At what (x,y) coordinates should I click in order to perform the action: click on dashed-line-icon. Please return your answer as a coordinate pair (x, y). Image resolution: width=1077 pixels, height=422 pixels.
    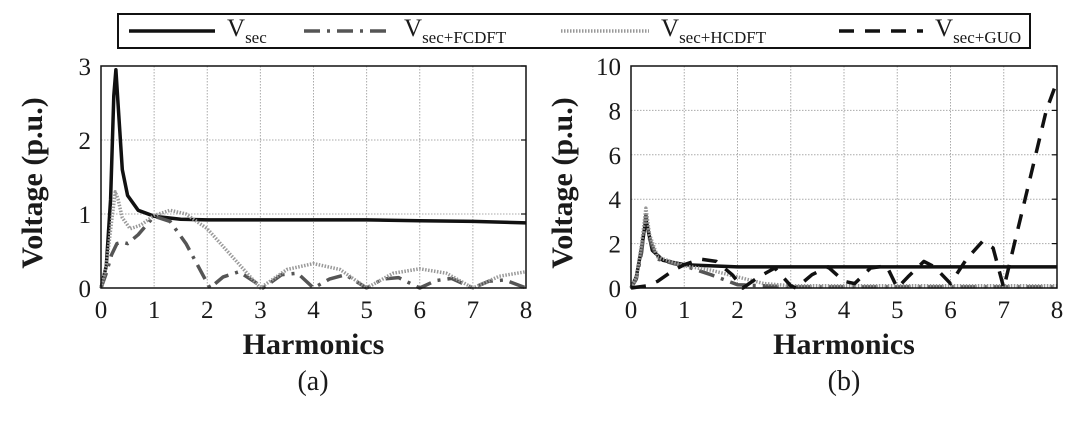
    Looking at the image, I should click on (881, 31).